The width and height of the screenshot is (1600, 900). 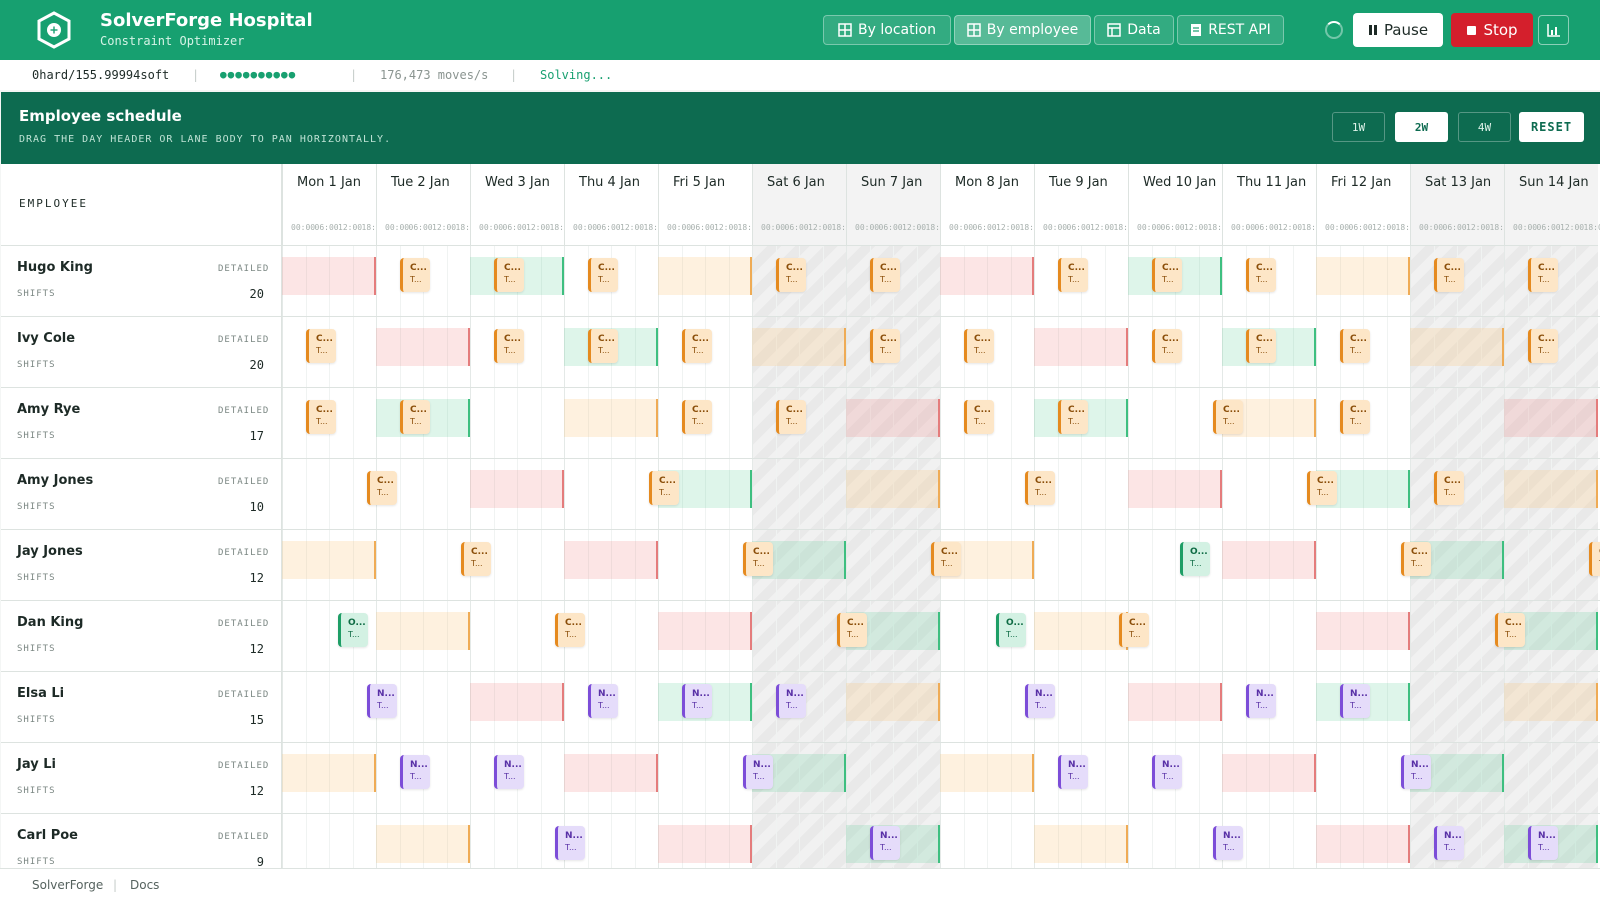 What do you see at coordinates (1358, 127) in the screenshot?
I see `zoom-1w-button: 1W` at bounding box center [1358, 127].